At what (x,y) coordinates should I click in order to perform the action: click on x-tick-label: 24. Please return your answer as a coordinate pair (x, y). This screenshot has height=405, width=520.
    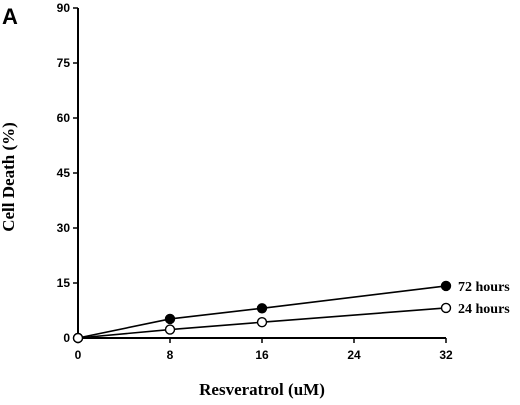
    Looking at the image, I should click on (354, 355).